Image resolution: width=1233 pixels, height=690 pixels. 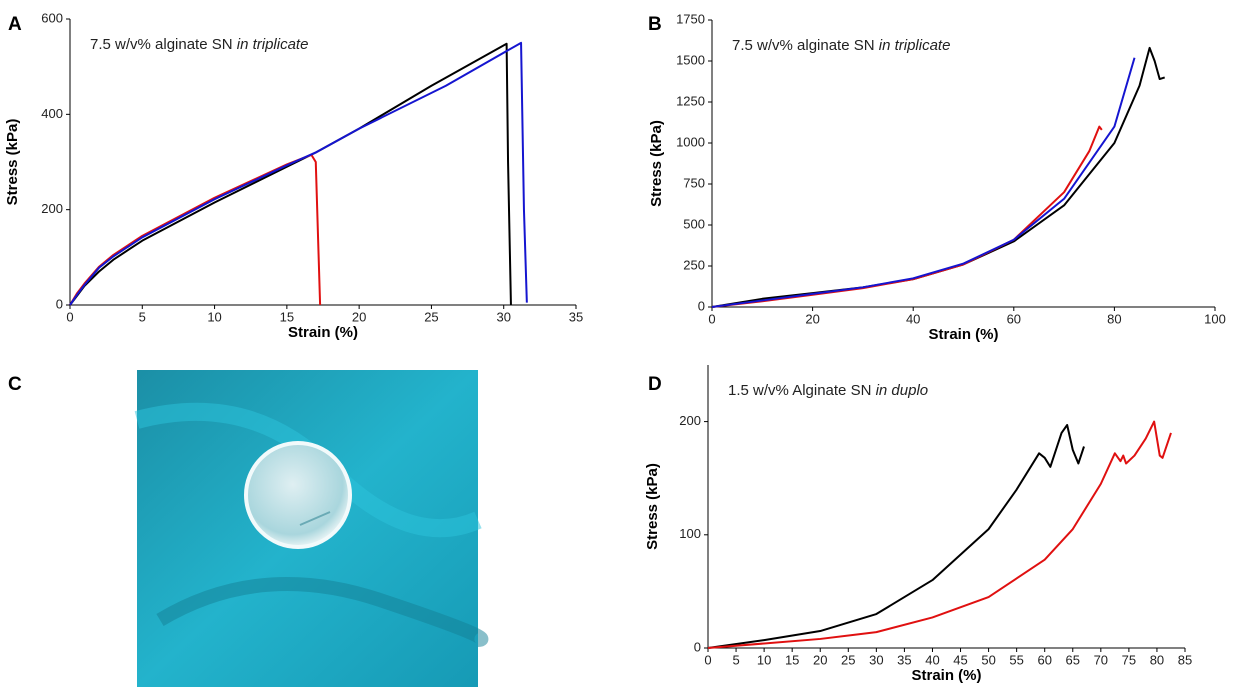 What do you see at coordinates (298, 495) in the screenshot?
I see `sample-disc` at bounding box center [298, 495].